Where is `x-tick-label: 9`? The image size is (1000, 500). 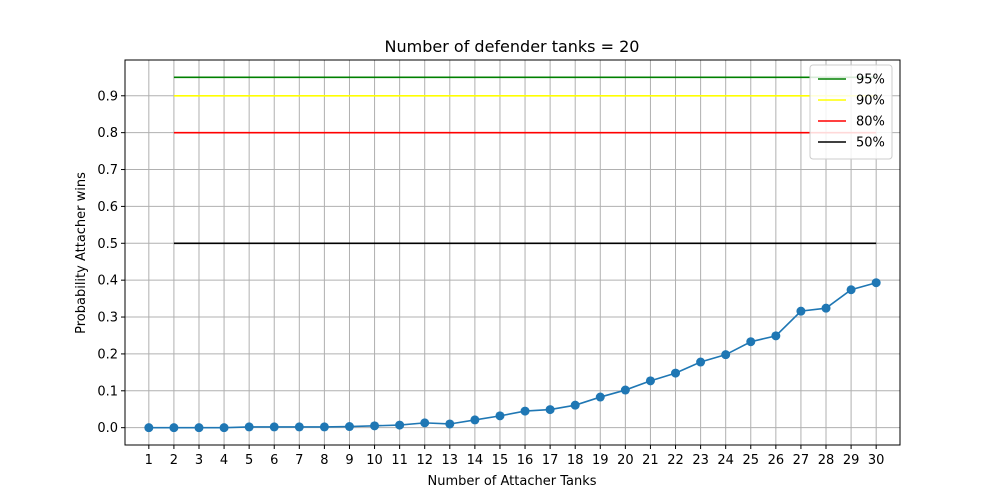 x-tick-label: 9 is located at coordinates (349, 460).